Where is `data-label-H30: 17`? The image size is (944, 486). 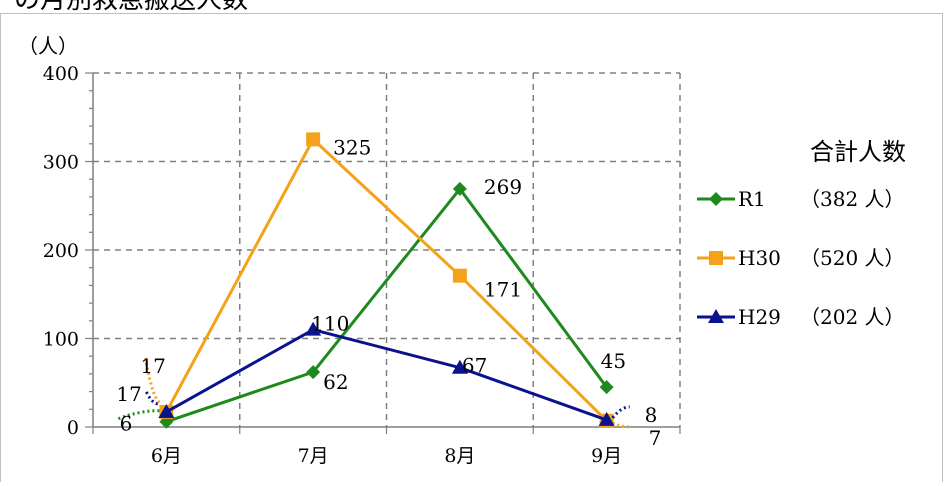
data-label-H30: 17 is located at coordinates (152, 366).